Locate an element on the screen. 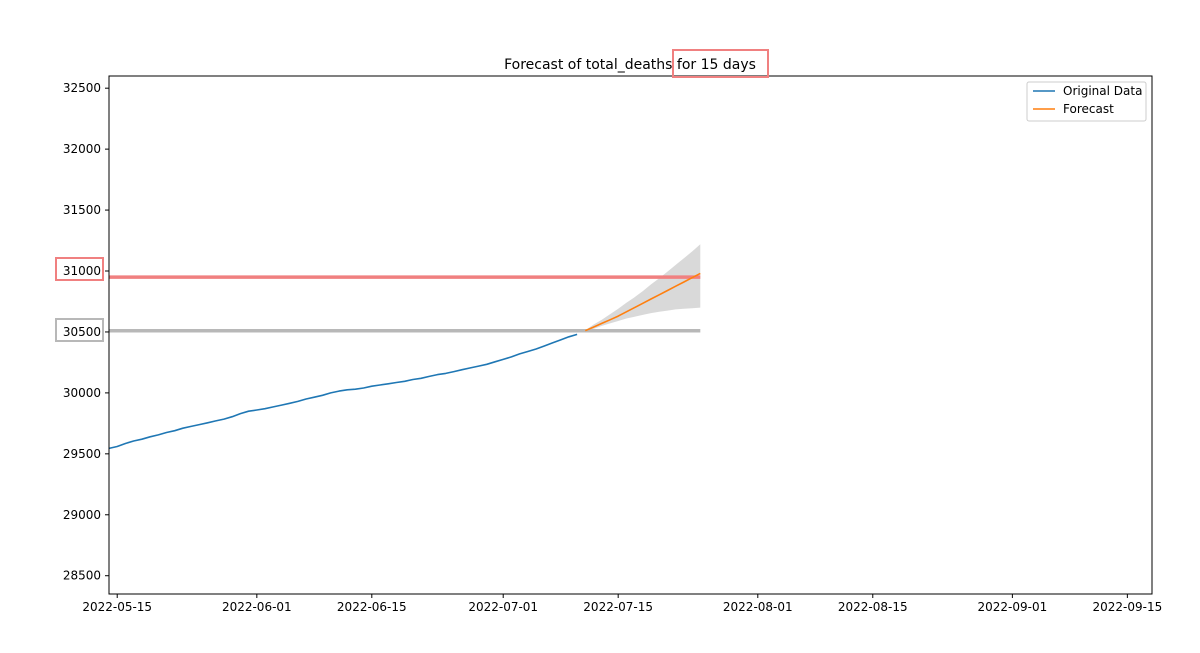 The image size is (1200, 653). legend-label-forecast: Forecast is located at coordinates (1088, 109).